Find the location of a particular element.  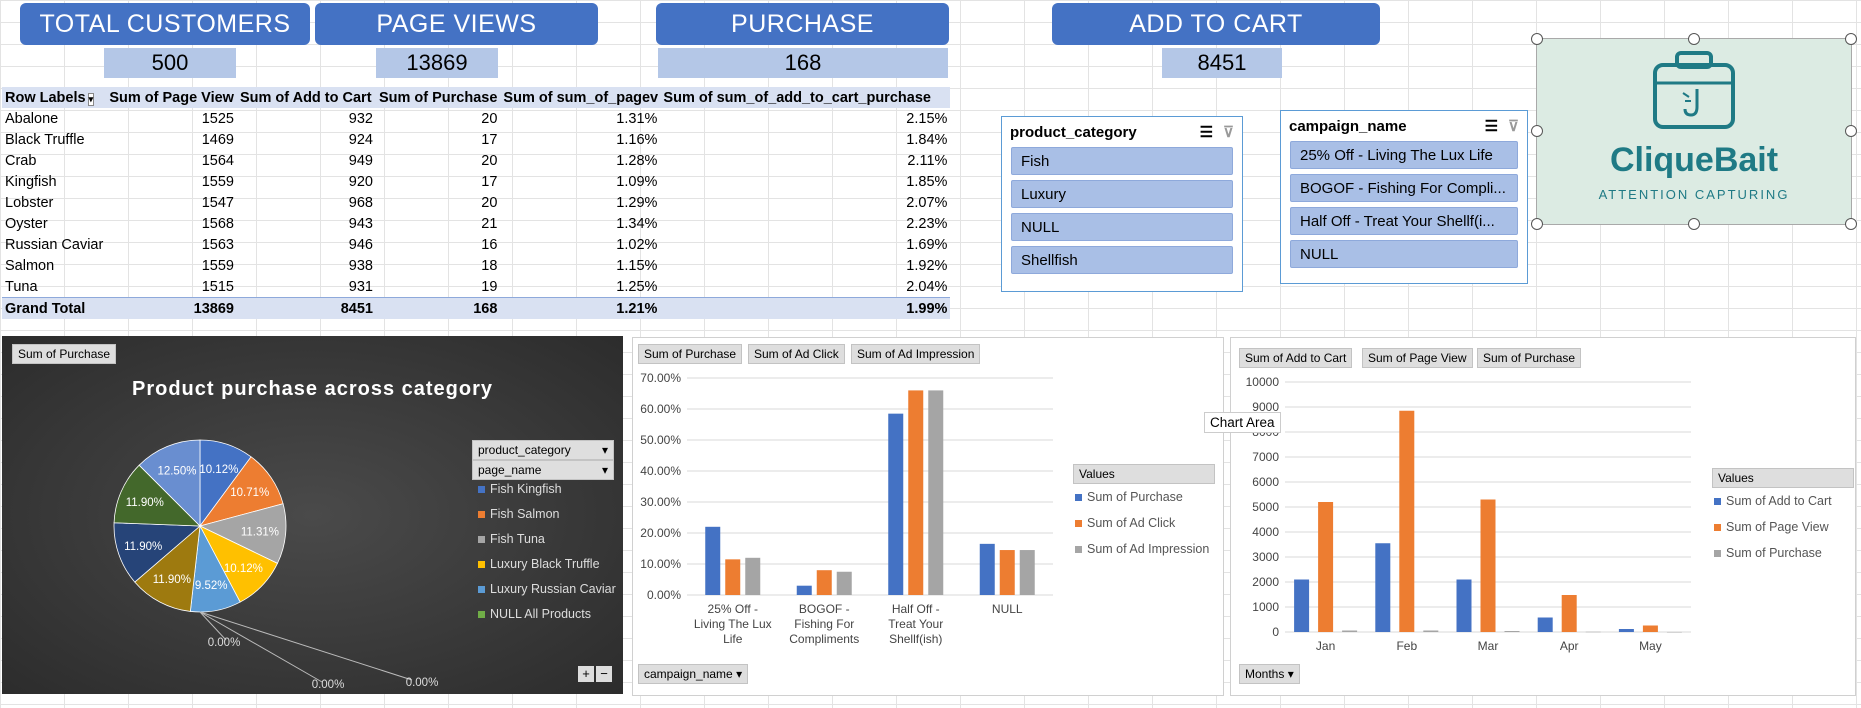

pivot-row: Tuna 1515 931 19 1.25% 2.04% is located at coordinates (476, 287).